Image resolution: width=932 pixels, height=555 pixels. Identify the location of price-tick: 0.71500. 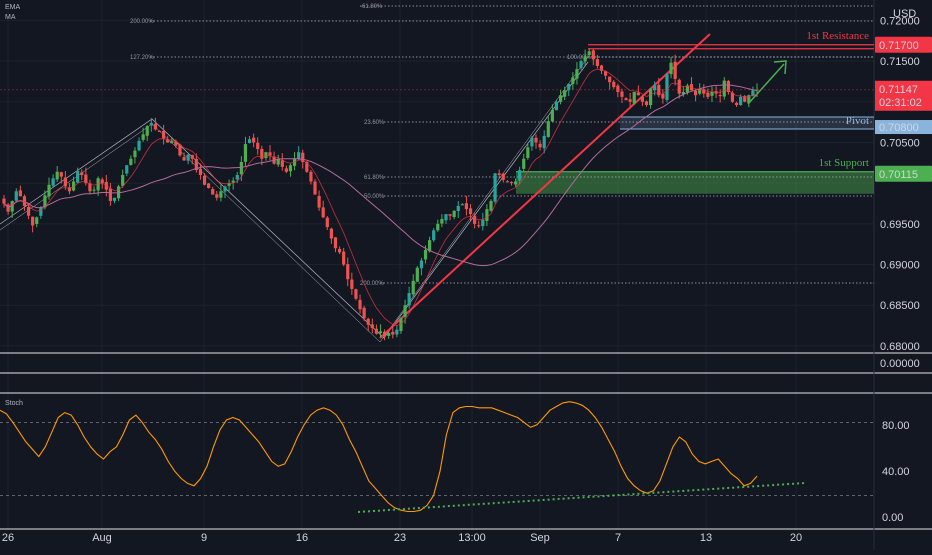
(900, 62).